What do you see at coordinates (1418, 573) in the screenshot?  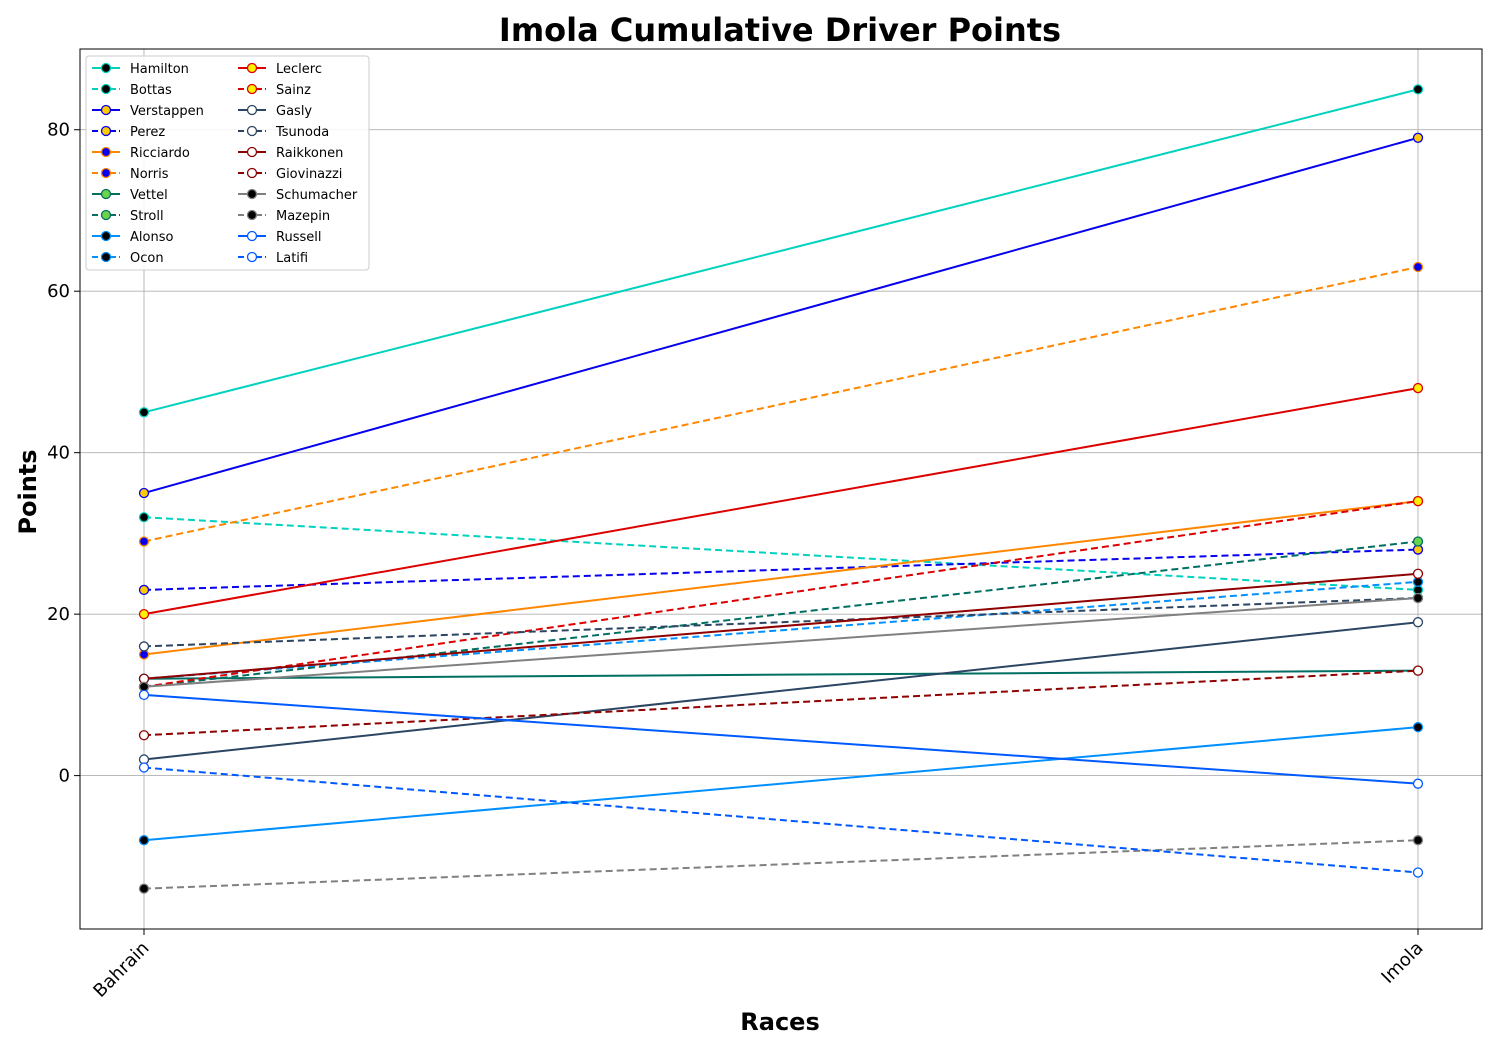 I see `data-point-raikkonen-imola` at bounding box center [1418, 573].